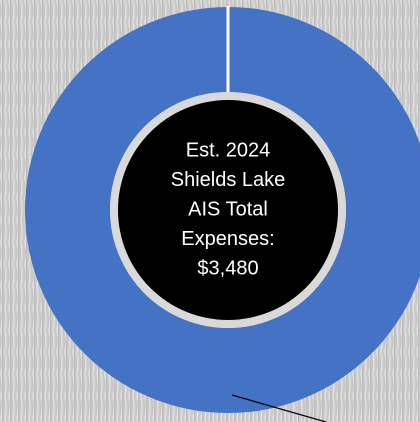  I want to click on center-text-line: Shields Lake, so click(228, 180).